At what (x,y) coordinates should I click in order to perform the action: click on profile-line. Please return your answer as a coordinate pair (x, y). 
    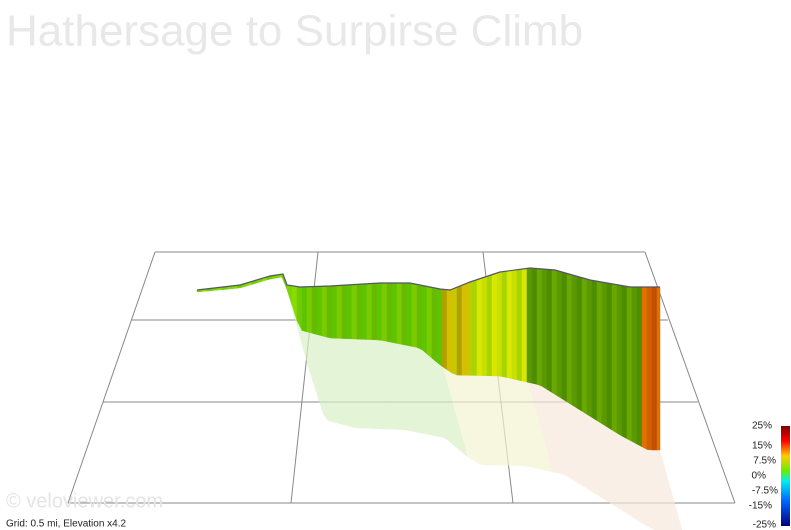
    Looking at the image, I should click on (428, 279).